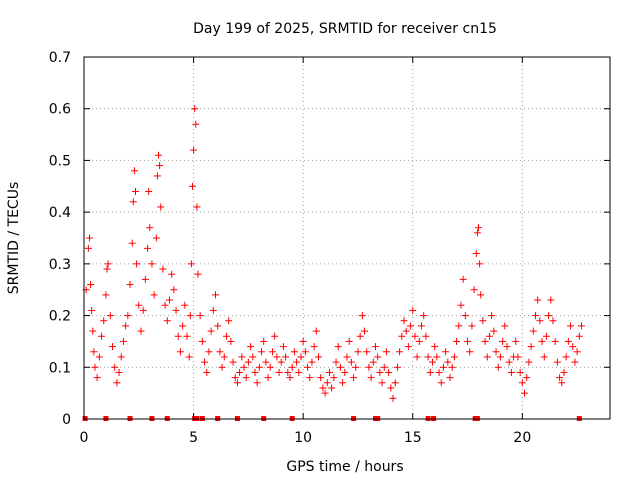 The width and height of the screenshot is (640, 480). I want to click on y-tick-label: 0.3, so click(60, 265).